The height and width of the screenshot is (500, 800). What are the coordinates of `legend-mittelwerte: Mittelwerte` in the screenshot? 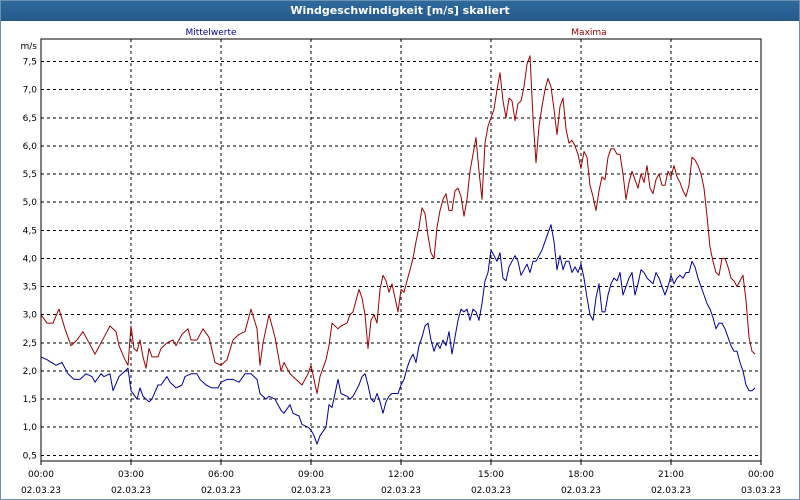 It's located at (210, 33).